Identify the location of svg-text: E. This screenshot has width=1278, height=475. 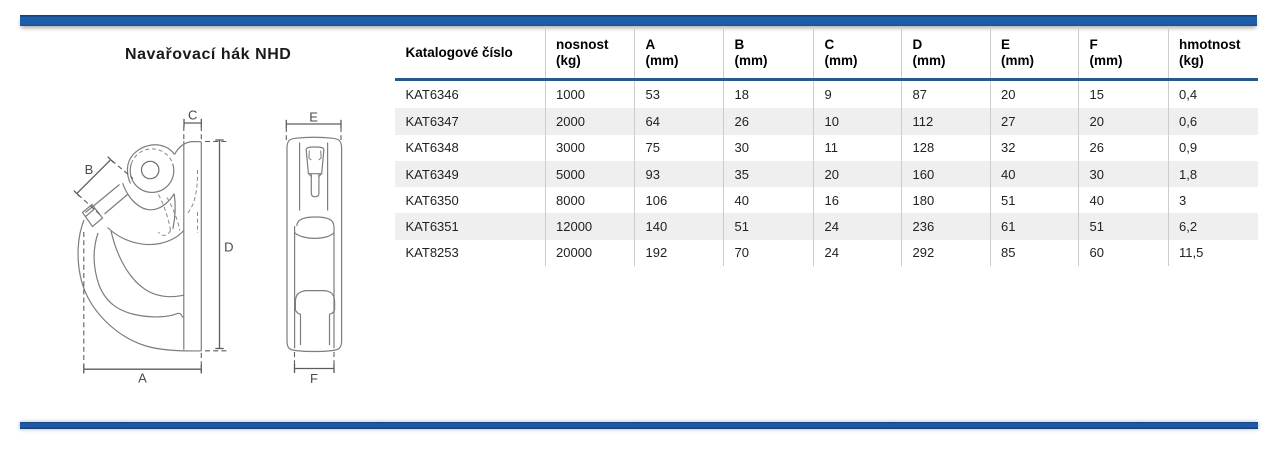
(313, 117).